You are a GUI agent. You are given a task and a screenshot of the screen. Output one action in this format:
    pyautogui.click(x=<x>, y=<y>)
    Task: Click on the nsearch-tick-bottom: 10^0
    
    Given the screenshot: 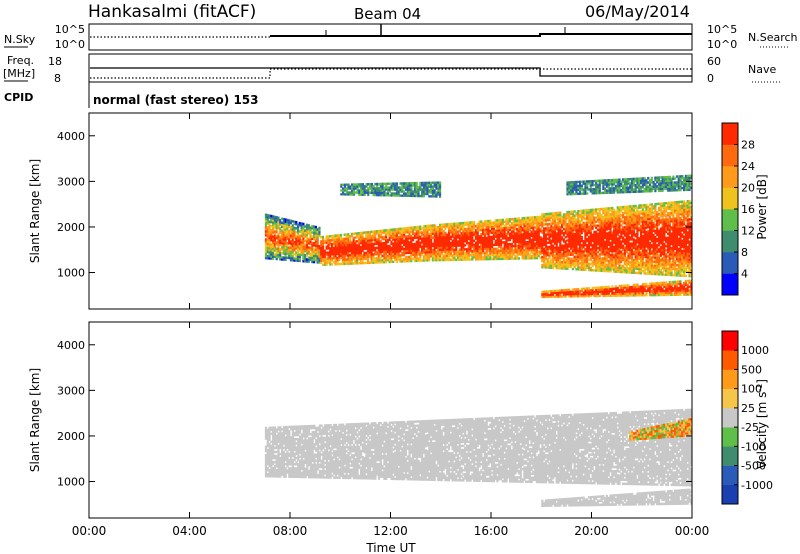 What is the action you would take?
    pyautogui.click(x=722, y=44)
    